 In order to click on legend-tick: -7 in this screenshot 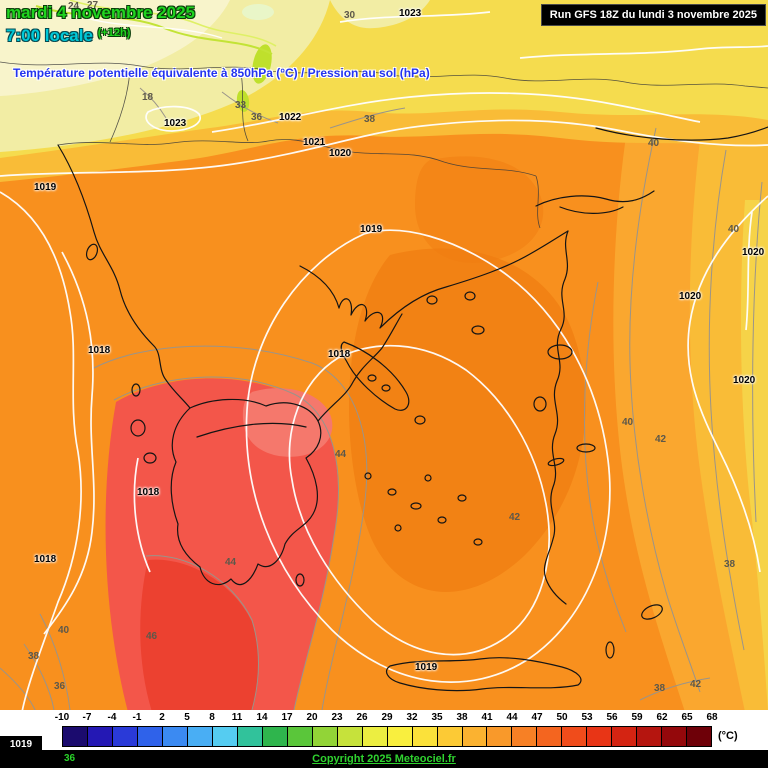, I will do `click(87, 717)`.